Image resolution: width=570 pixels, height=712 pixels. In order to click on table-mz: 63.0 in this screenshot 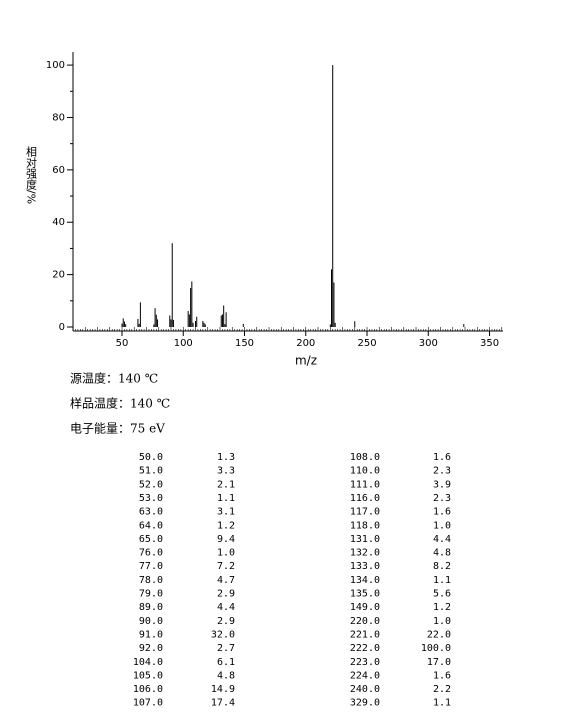, I will do `click(151, 512)`.